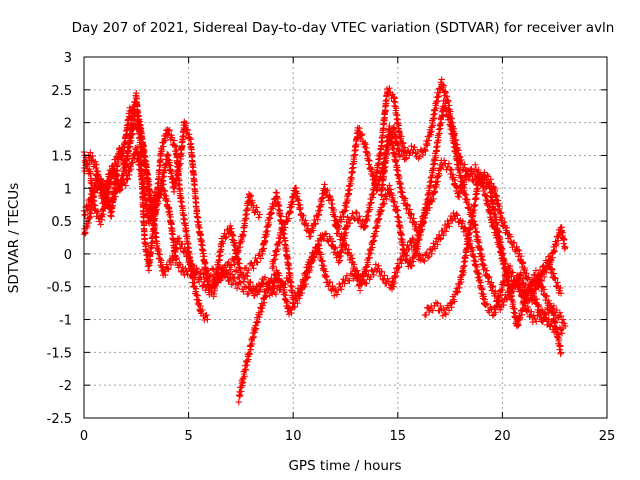 The image size is (640, 480). Describe the element at coordinates (65, 321) in the screenshot. I see `y-tick-label: -1` at that location.